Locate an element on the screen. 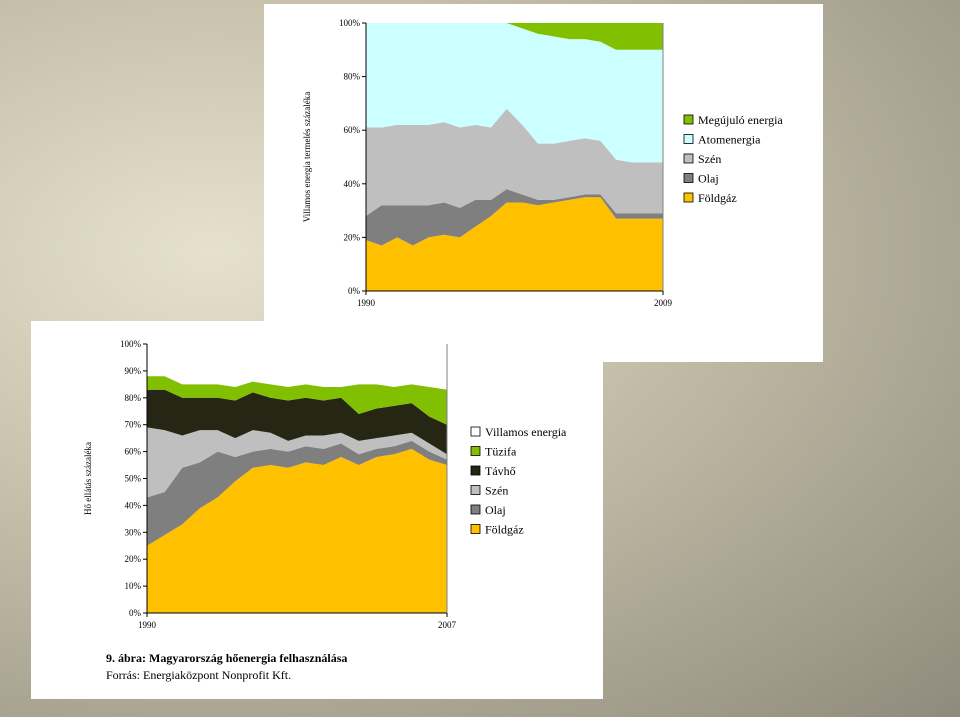 The height and width of the screenshot is (717, 960). legend-swatch-atomenergia is located at coordinates (688, 139).